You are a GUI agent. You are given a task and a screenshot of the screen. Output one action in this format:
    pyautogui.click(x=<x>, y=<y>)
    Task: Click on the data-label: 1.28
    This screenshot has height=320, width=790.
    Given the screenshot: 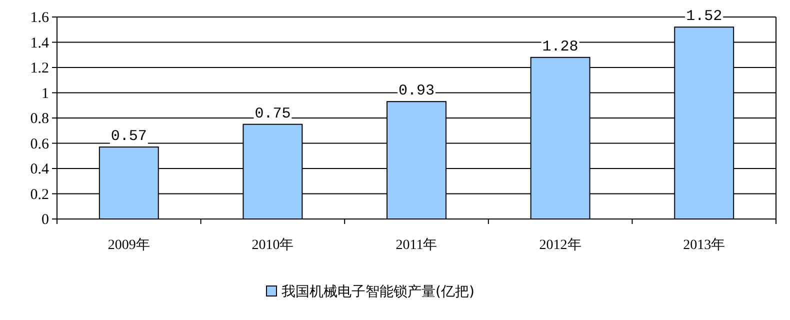 What is the action you would take?
    pyautogui.click(x=560, y=47)
    